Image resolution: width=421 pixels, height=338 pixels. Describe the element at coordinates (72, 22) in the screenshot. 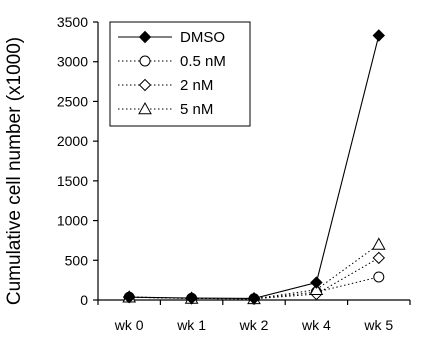

I see `y-tick-label: 3500` at that location.